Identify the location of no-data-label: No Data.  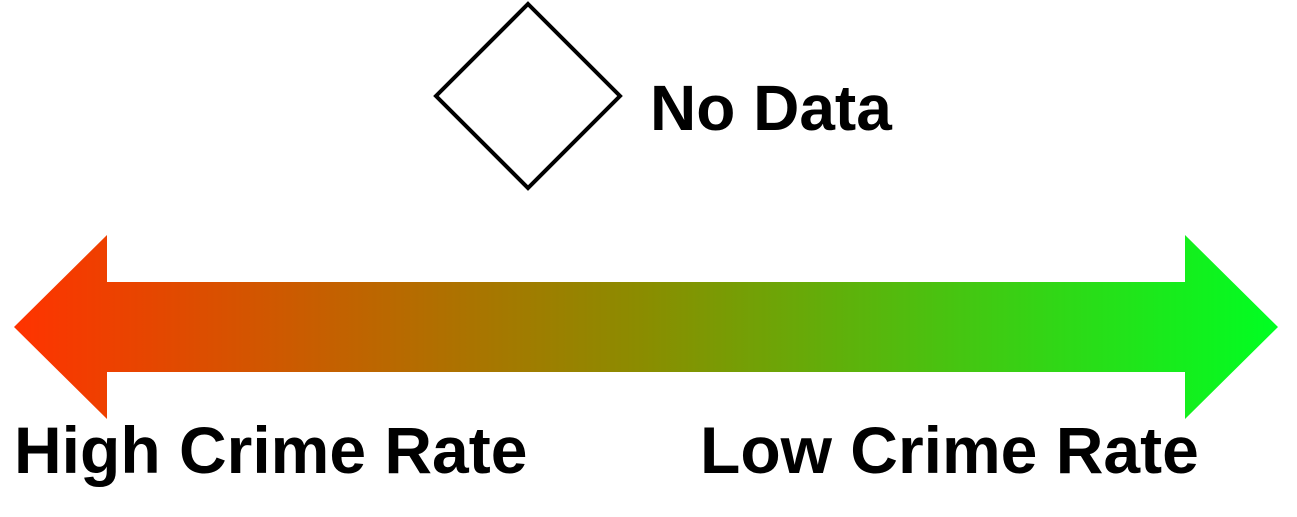
(771, 108).